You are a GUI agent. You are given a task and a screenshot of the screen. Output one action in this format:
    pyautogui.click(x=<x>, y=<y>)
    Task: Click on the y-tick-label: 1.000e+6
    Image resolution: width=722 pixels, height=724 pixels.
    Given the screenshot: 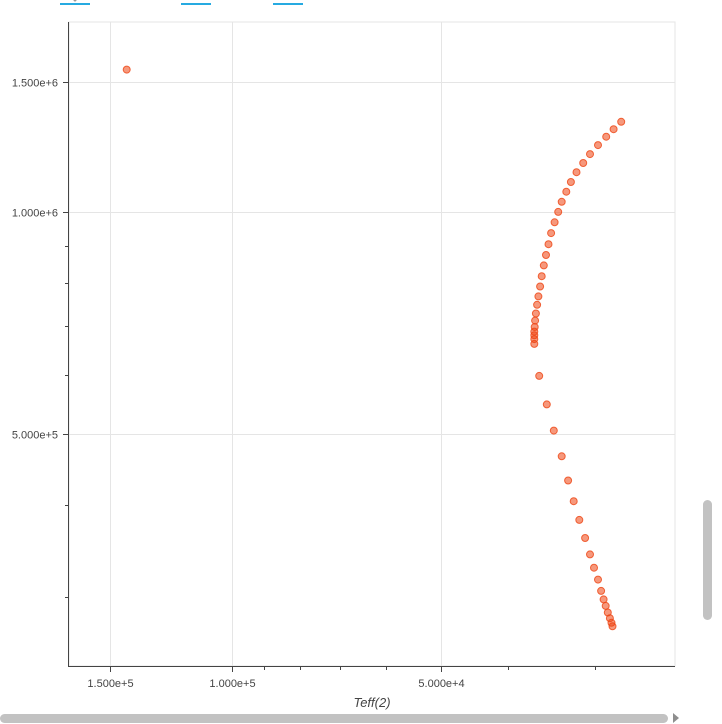 What is the action you would take?
    pyautogui.click(x=35, y=214)
    